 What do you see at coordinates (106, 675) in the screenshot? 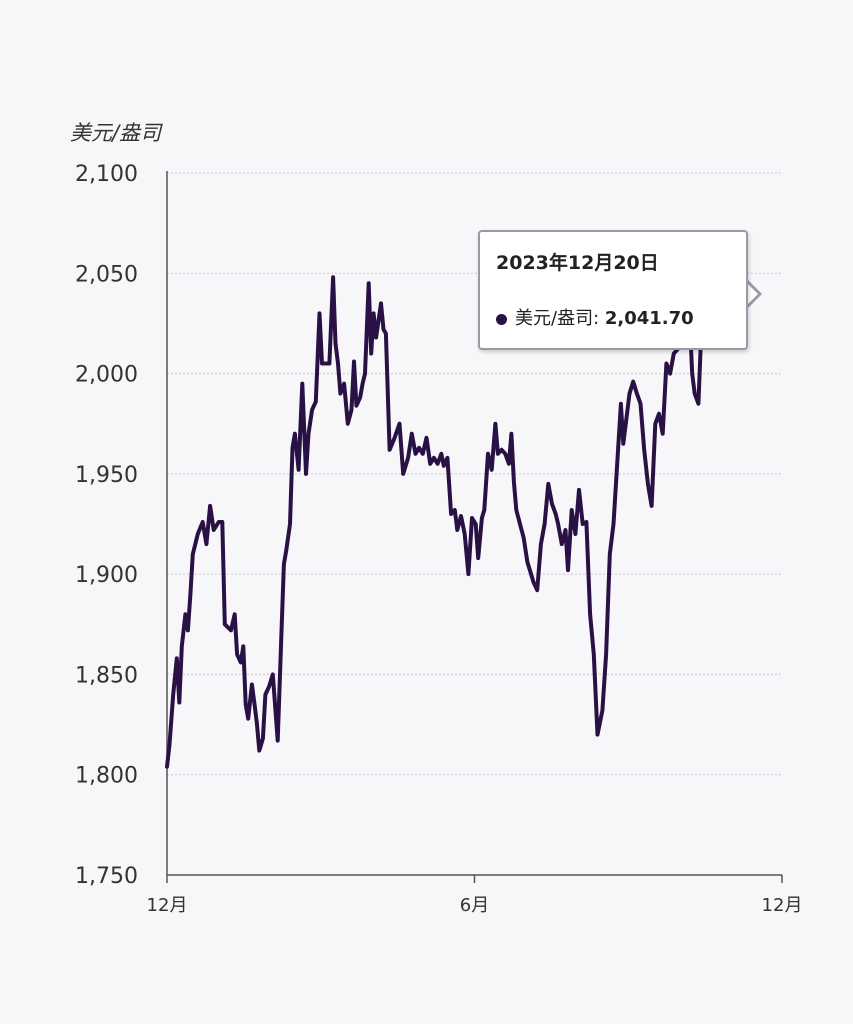
I see `y-tick-label: 1,850` at bounding box center [106, 675].